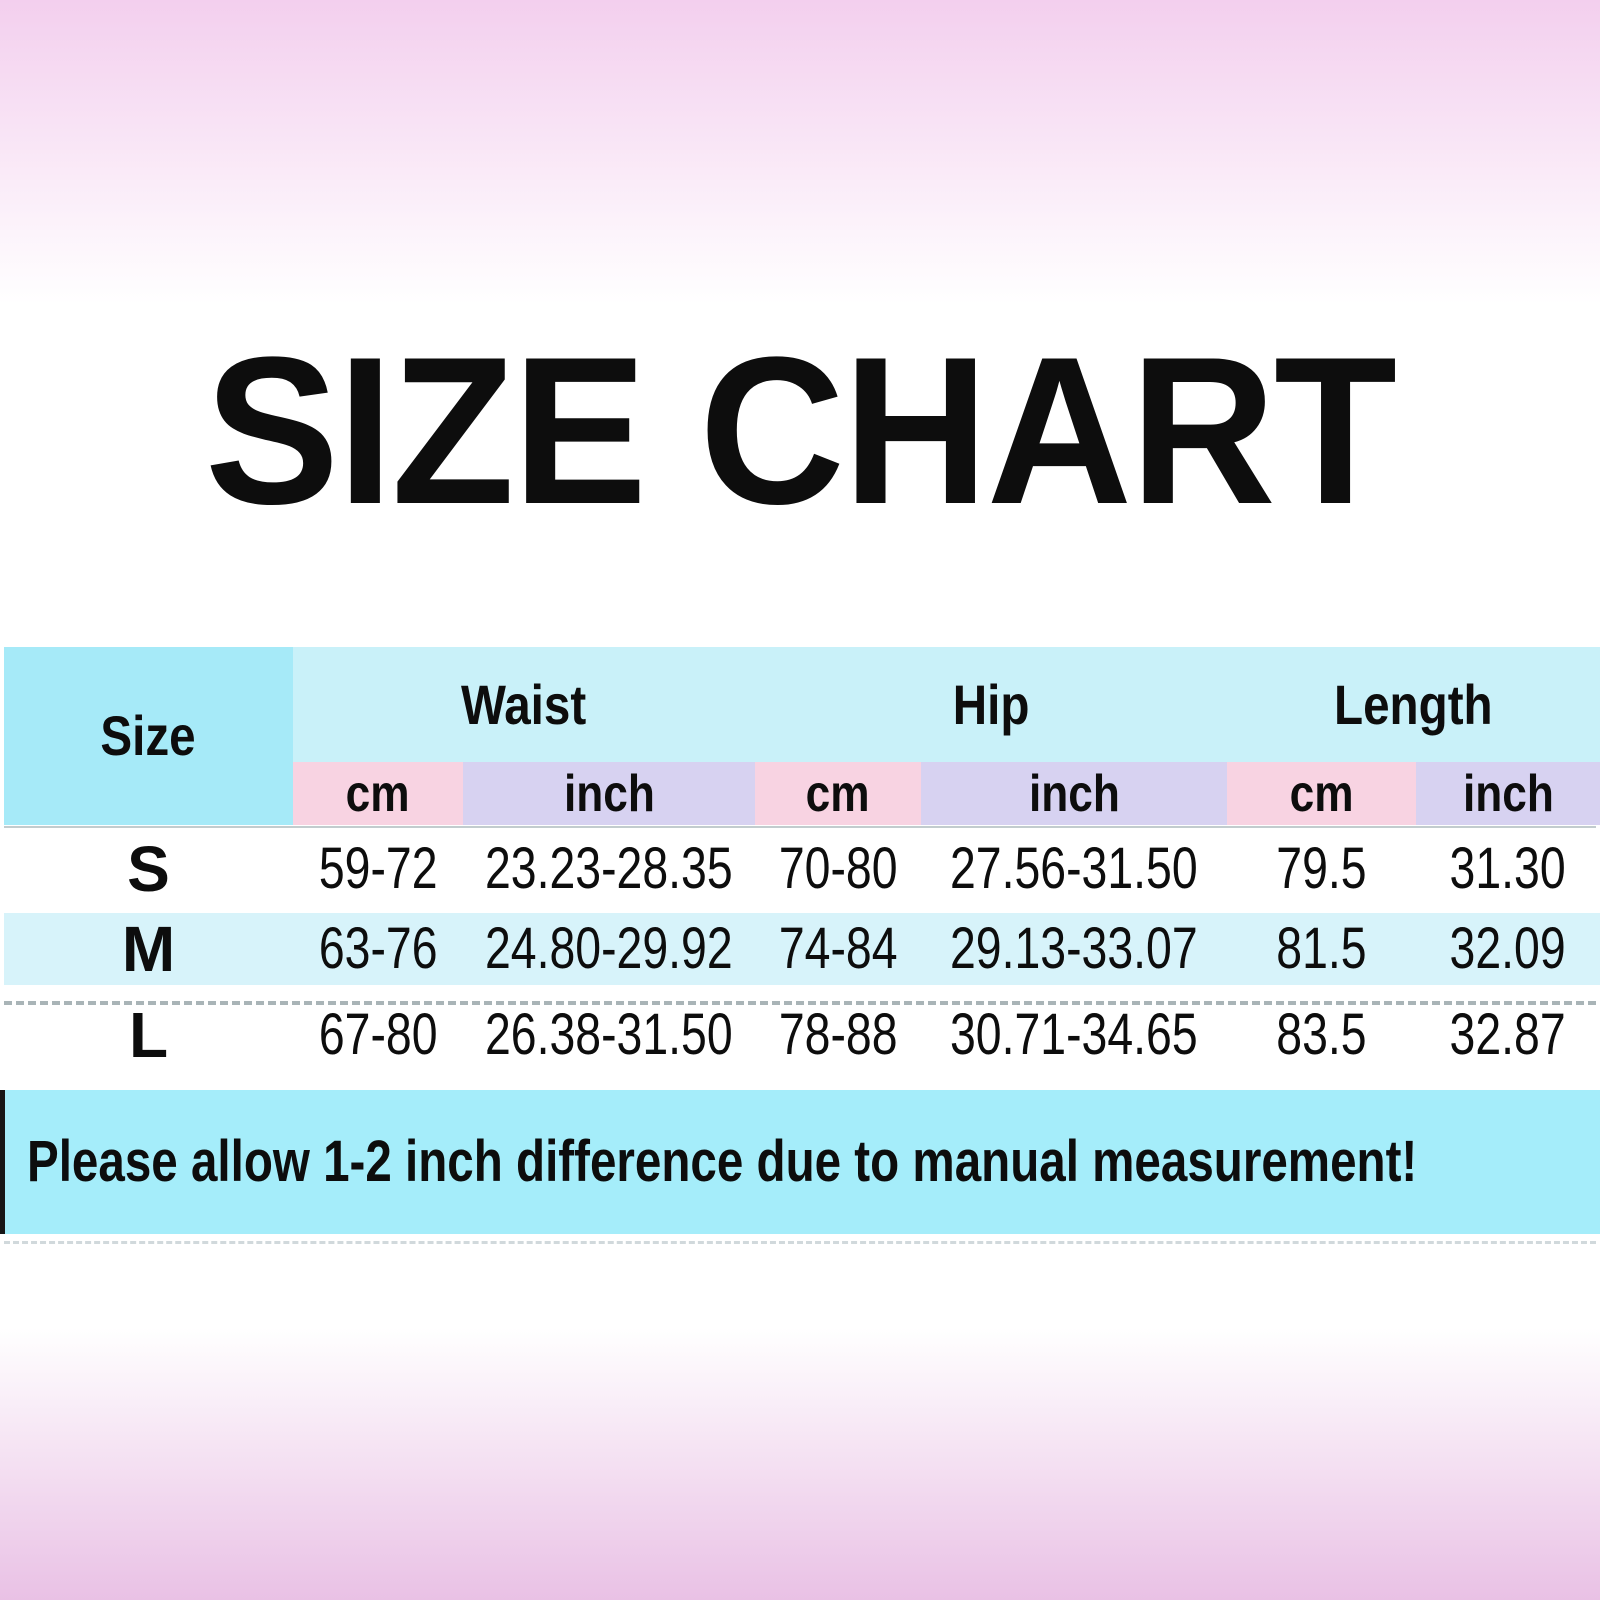 This screenshot has height=1600, width=1600. I want to click on row-l-hip-inch: 30.71-34.65, so click(1074, 1035).